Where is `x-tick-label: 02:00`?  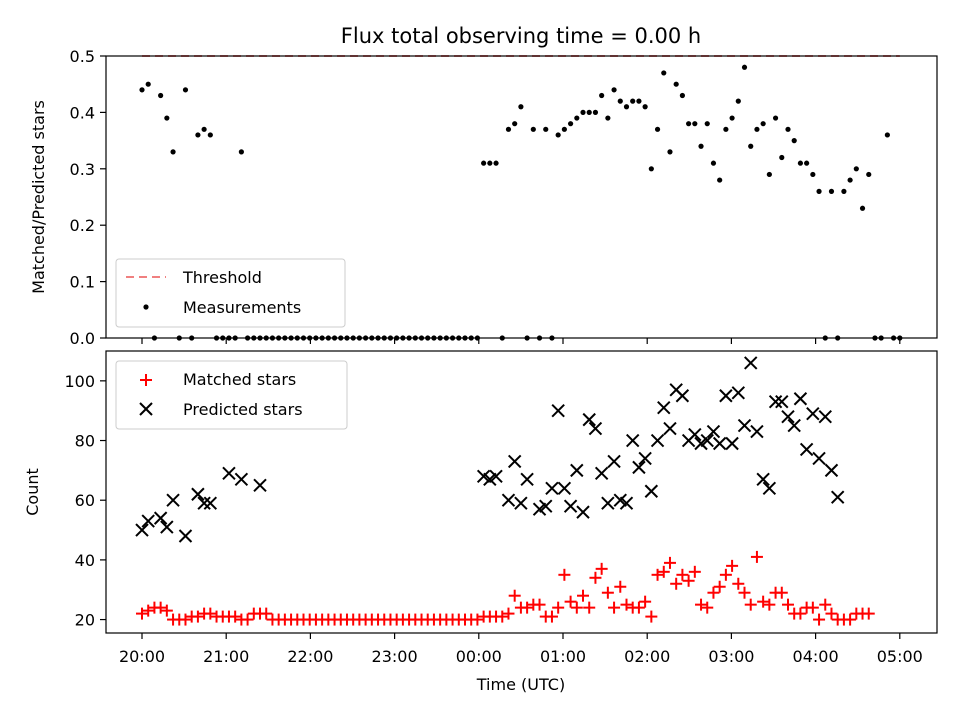 x-tick-label: 02:00 is located at coordinates (647, 656).